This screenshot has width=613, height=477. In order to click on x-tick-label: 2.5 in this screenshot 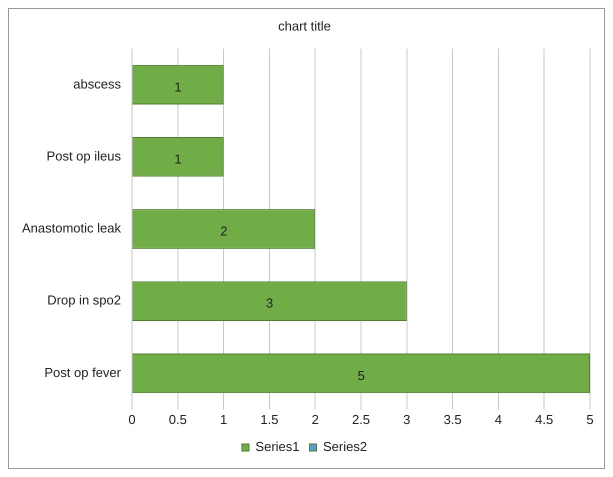, I will do `click(361, 419)`.